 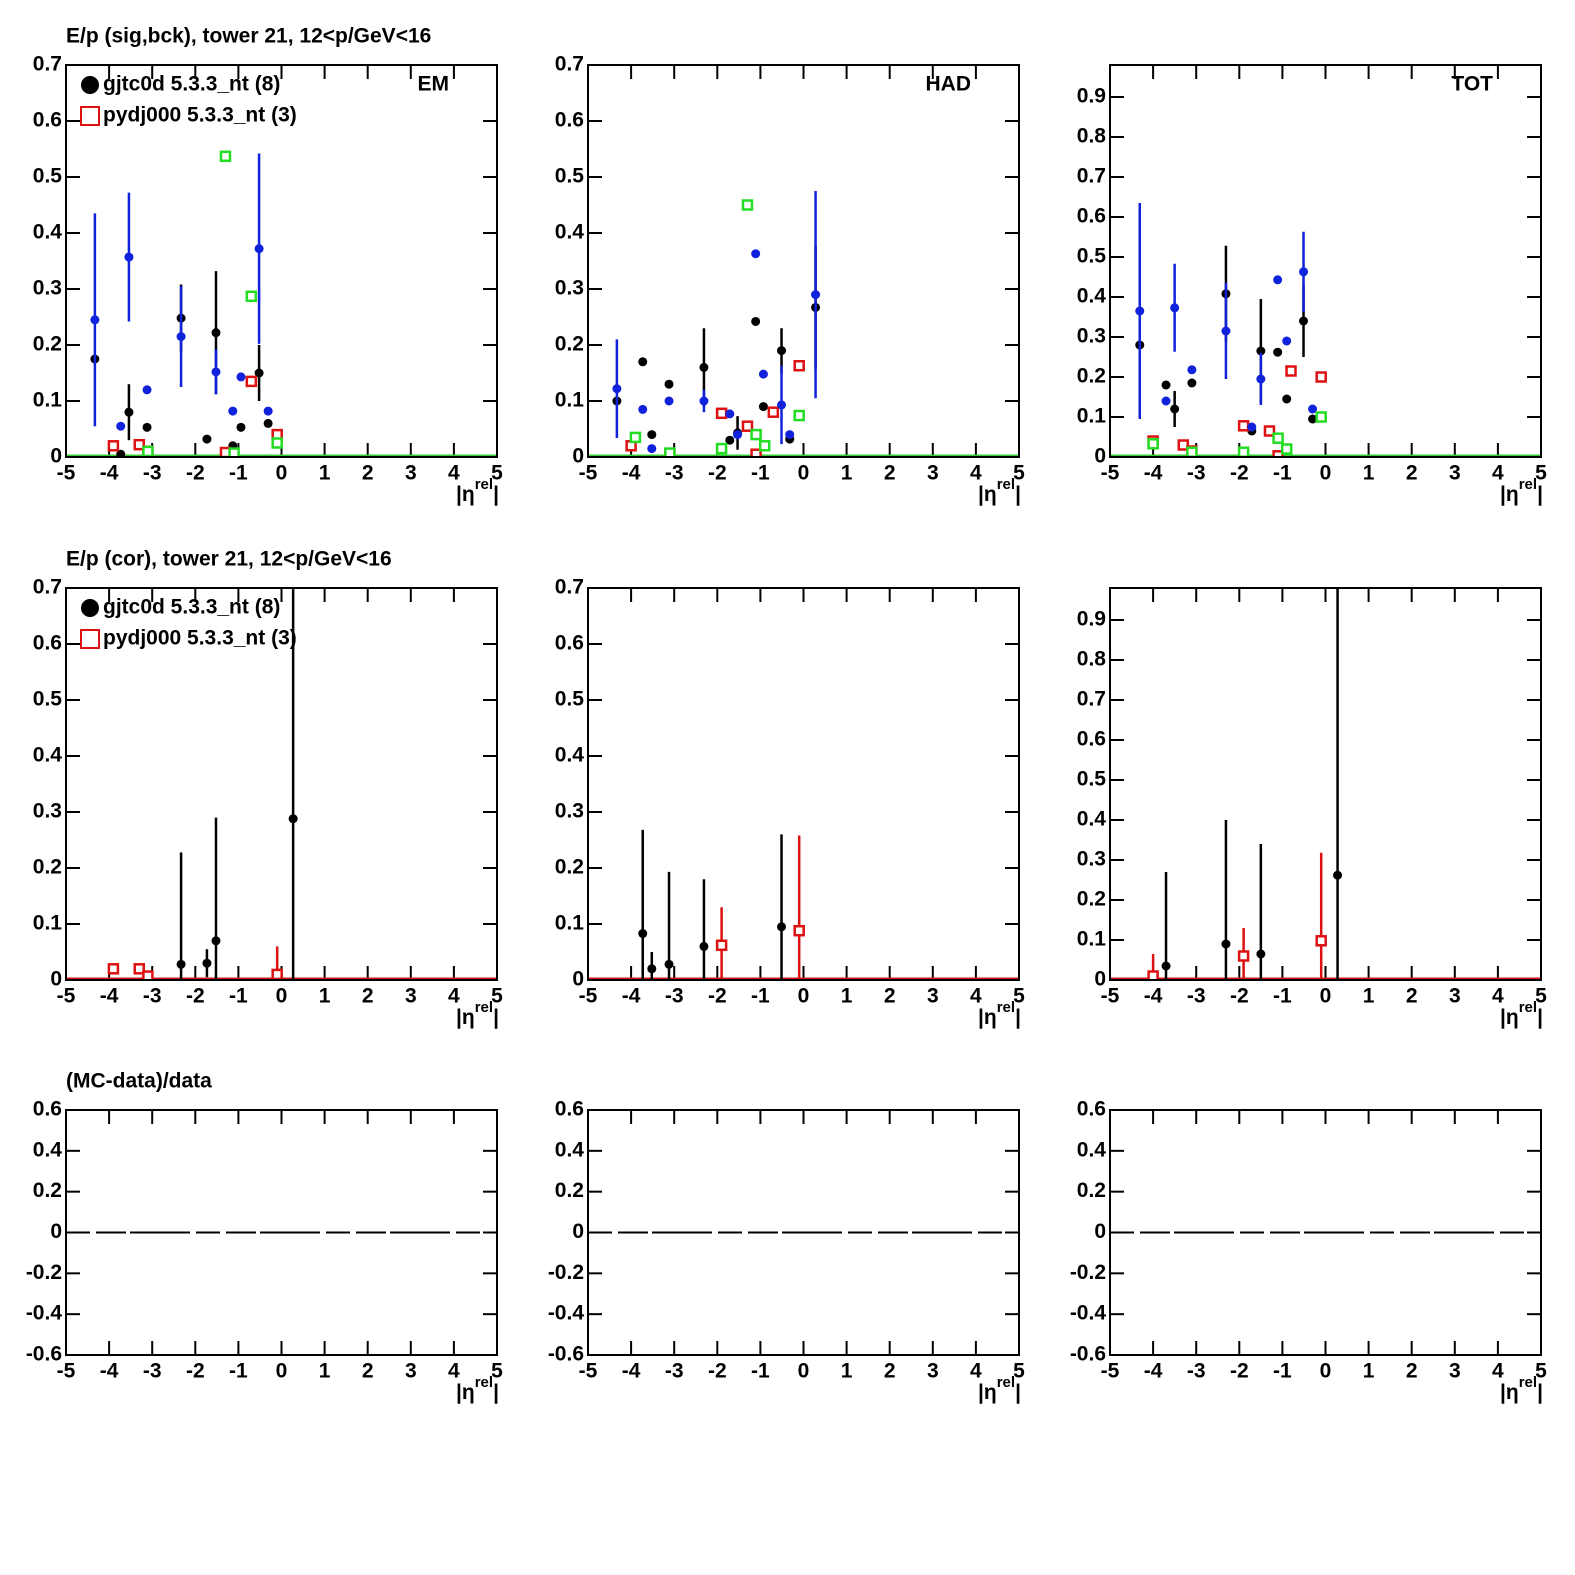 What do you see at coordinates (44, 1354) in the screenshot?
I see `y-tick-label: -0.6` at bounding box center [44, 1354].